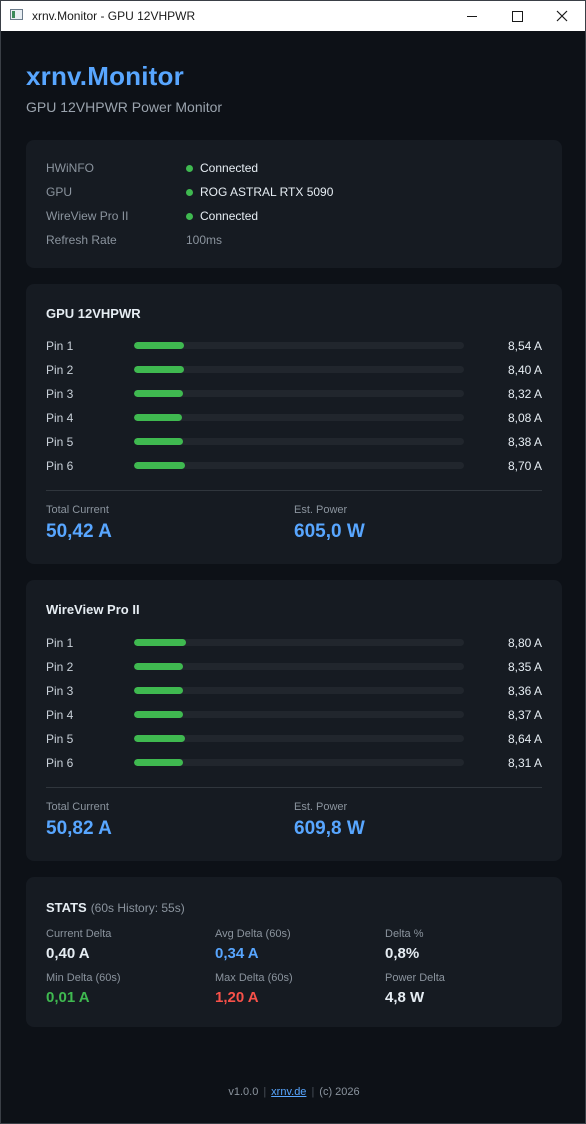 Image resolution: width=586 pixels, height=1124 pixels. Describe the element at coordinates (329, 828) in the screenshot. I see `est-power-value: 609,8 W` at that location.